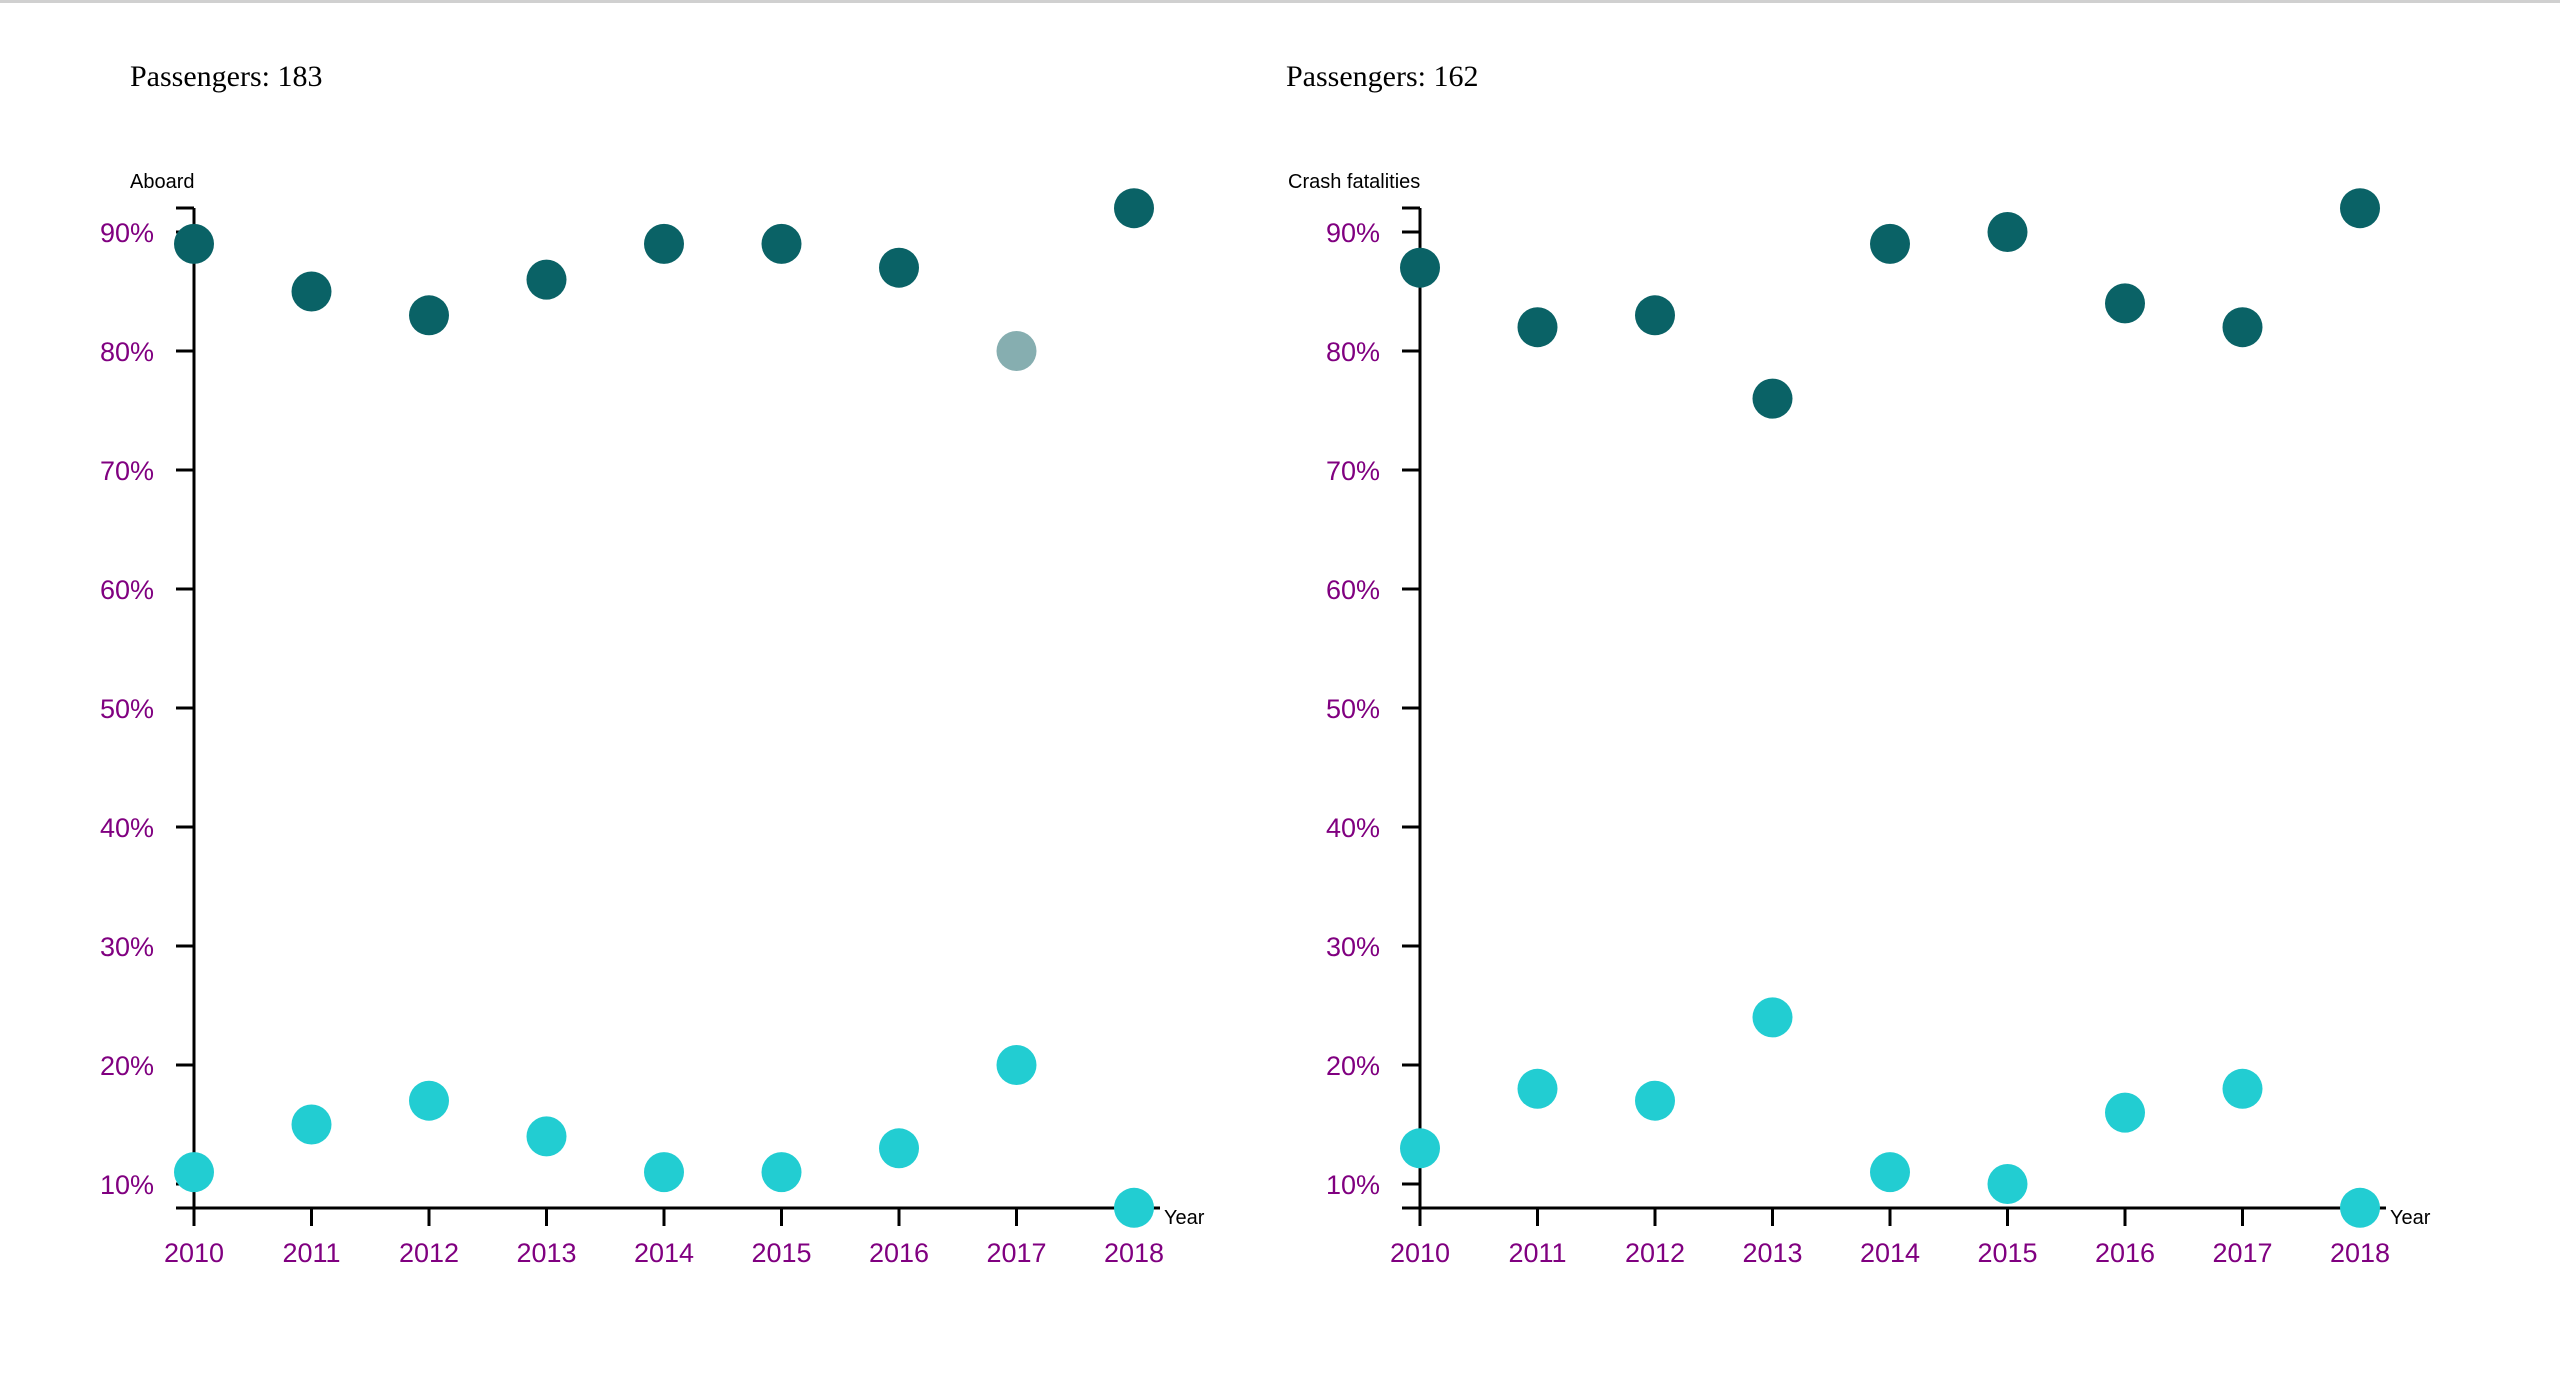  Describe the element at coordinates (162, 182) in the screenshot. I see `y-axis-title: Aboard` at that location.